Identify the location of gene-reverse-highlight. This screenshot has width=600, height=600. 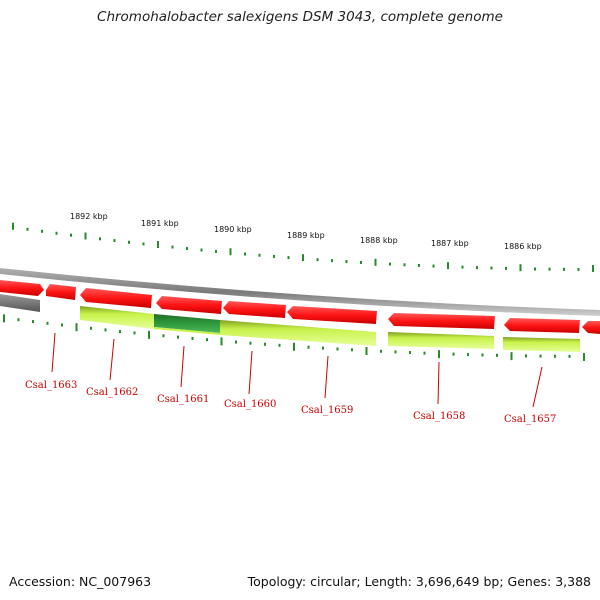
(187, 323).